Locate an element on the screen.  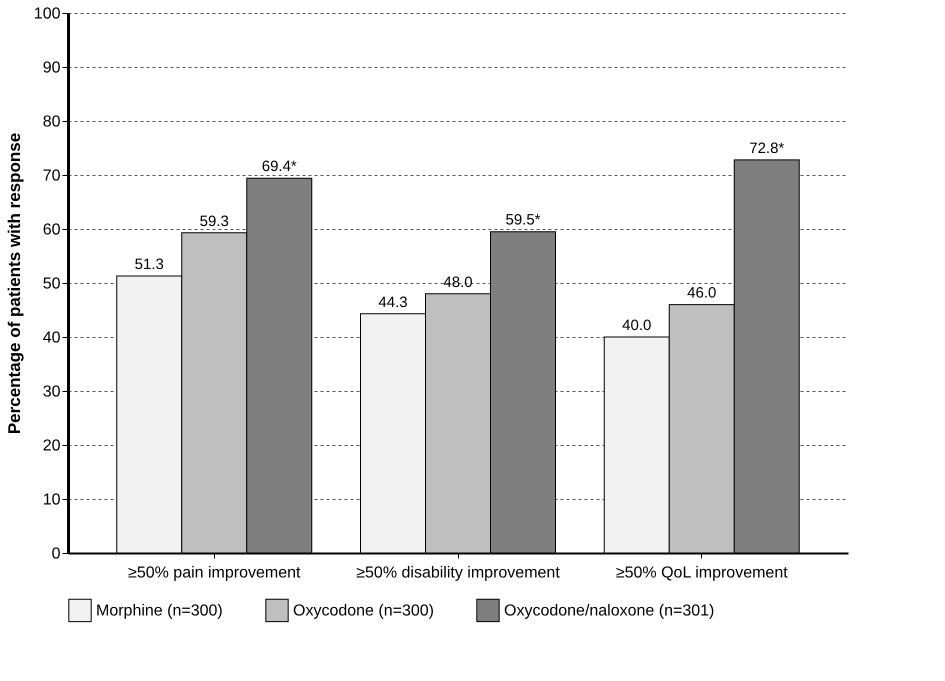
x-tick-label: ≥50% QoL improvement is located at coordinates (702, 573).